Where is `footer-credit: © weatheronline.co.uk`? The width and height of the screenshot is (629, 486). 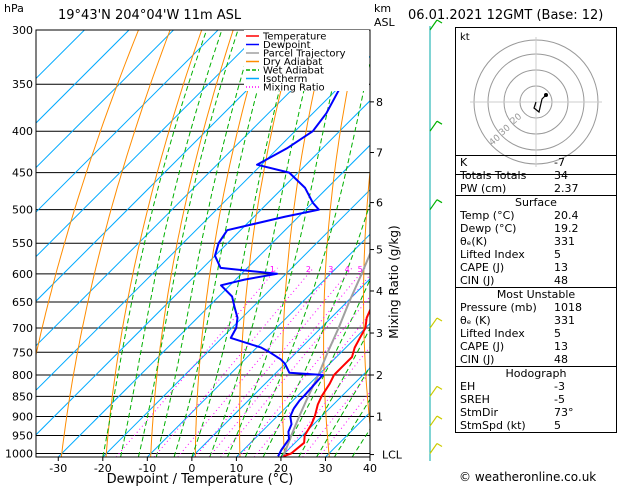 footer-credit: © weatheronline.co.uk is located at coordinates (528, 477).